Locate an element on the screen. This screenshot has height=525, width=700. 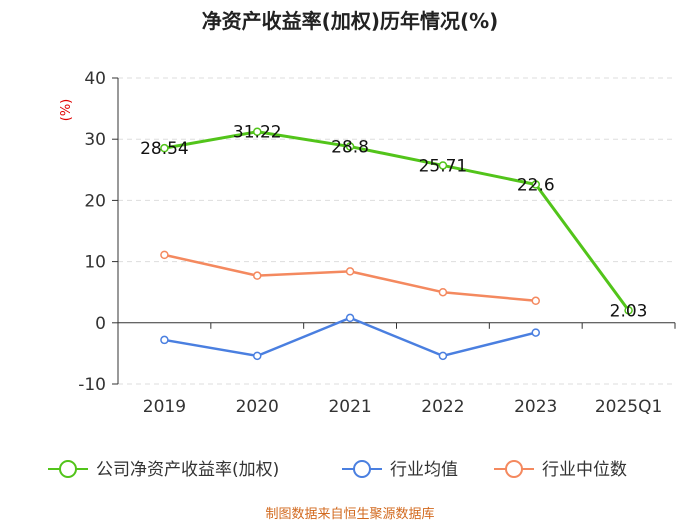
legend-marker-company-roe is located at coordinates (68, 469).